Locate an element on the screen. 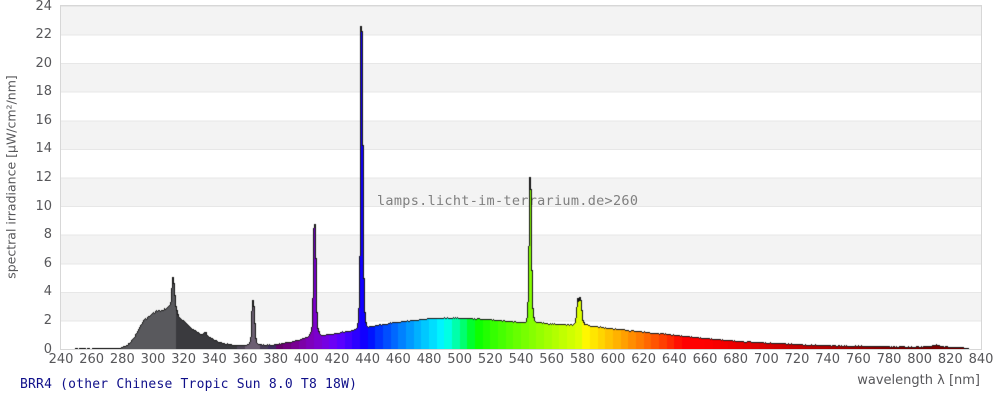 This screenshot has width=1000, height=400. y-tick-label: 4 is located at coordinates (47, 292).